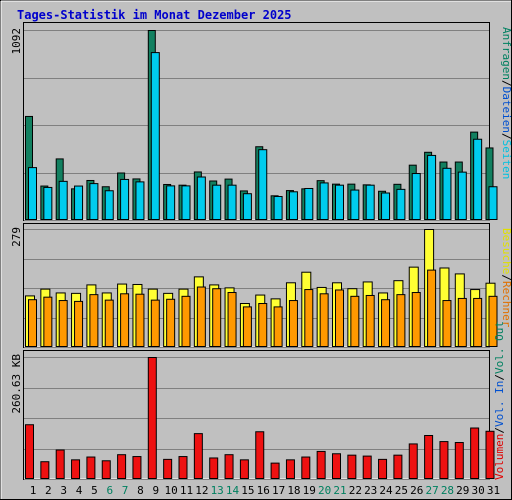 This screenshot has width=512, height=500. I want to click on legend-top-1: /, so click(506, 83).